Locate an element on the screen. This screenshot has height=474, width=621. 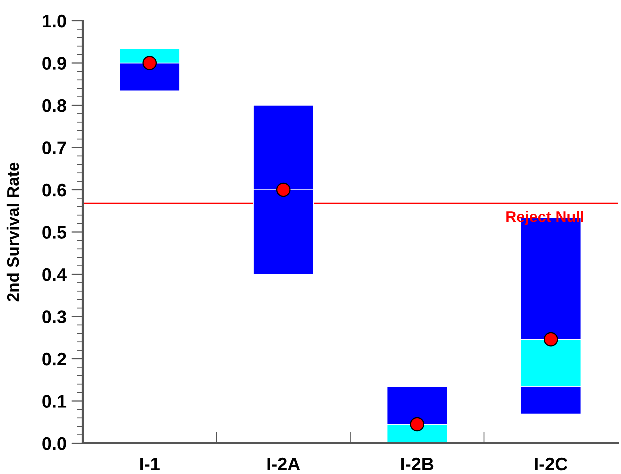
y-axis-title: 2nd Survival Rate is located at coordinates (13, 232).